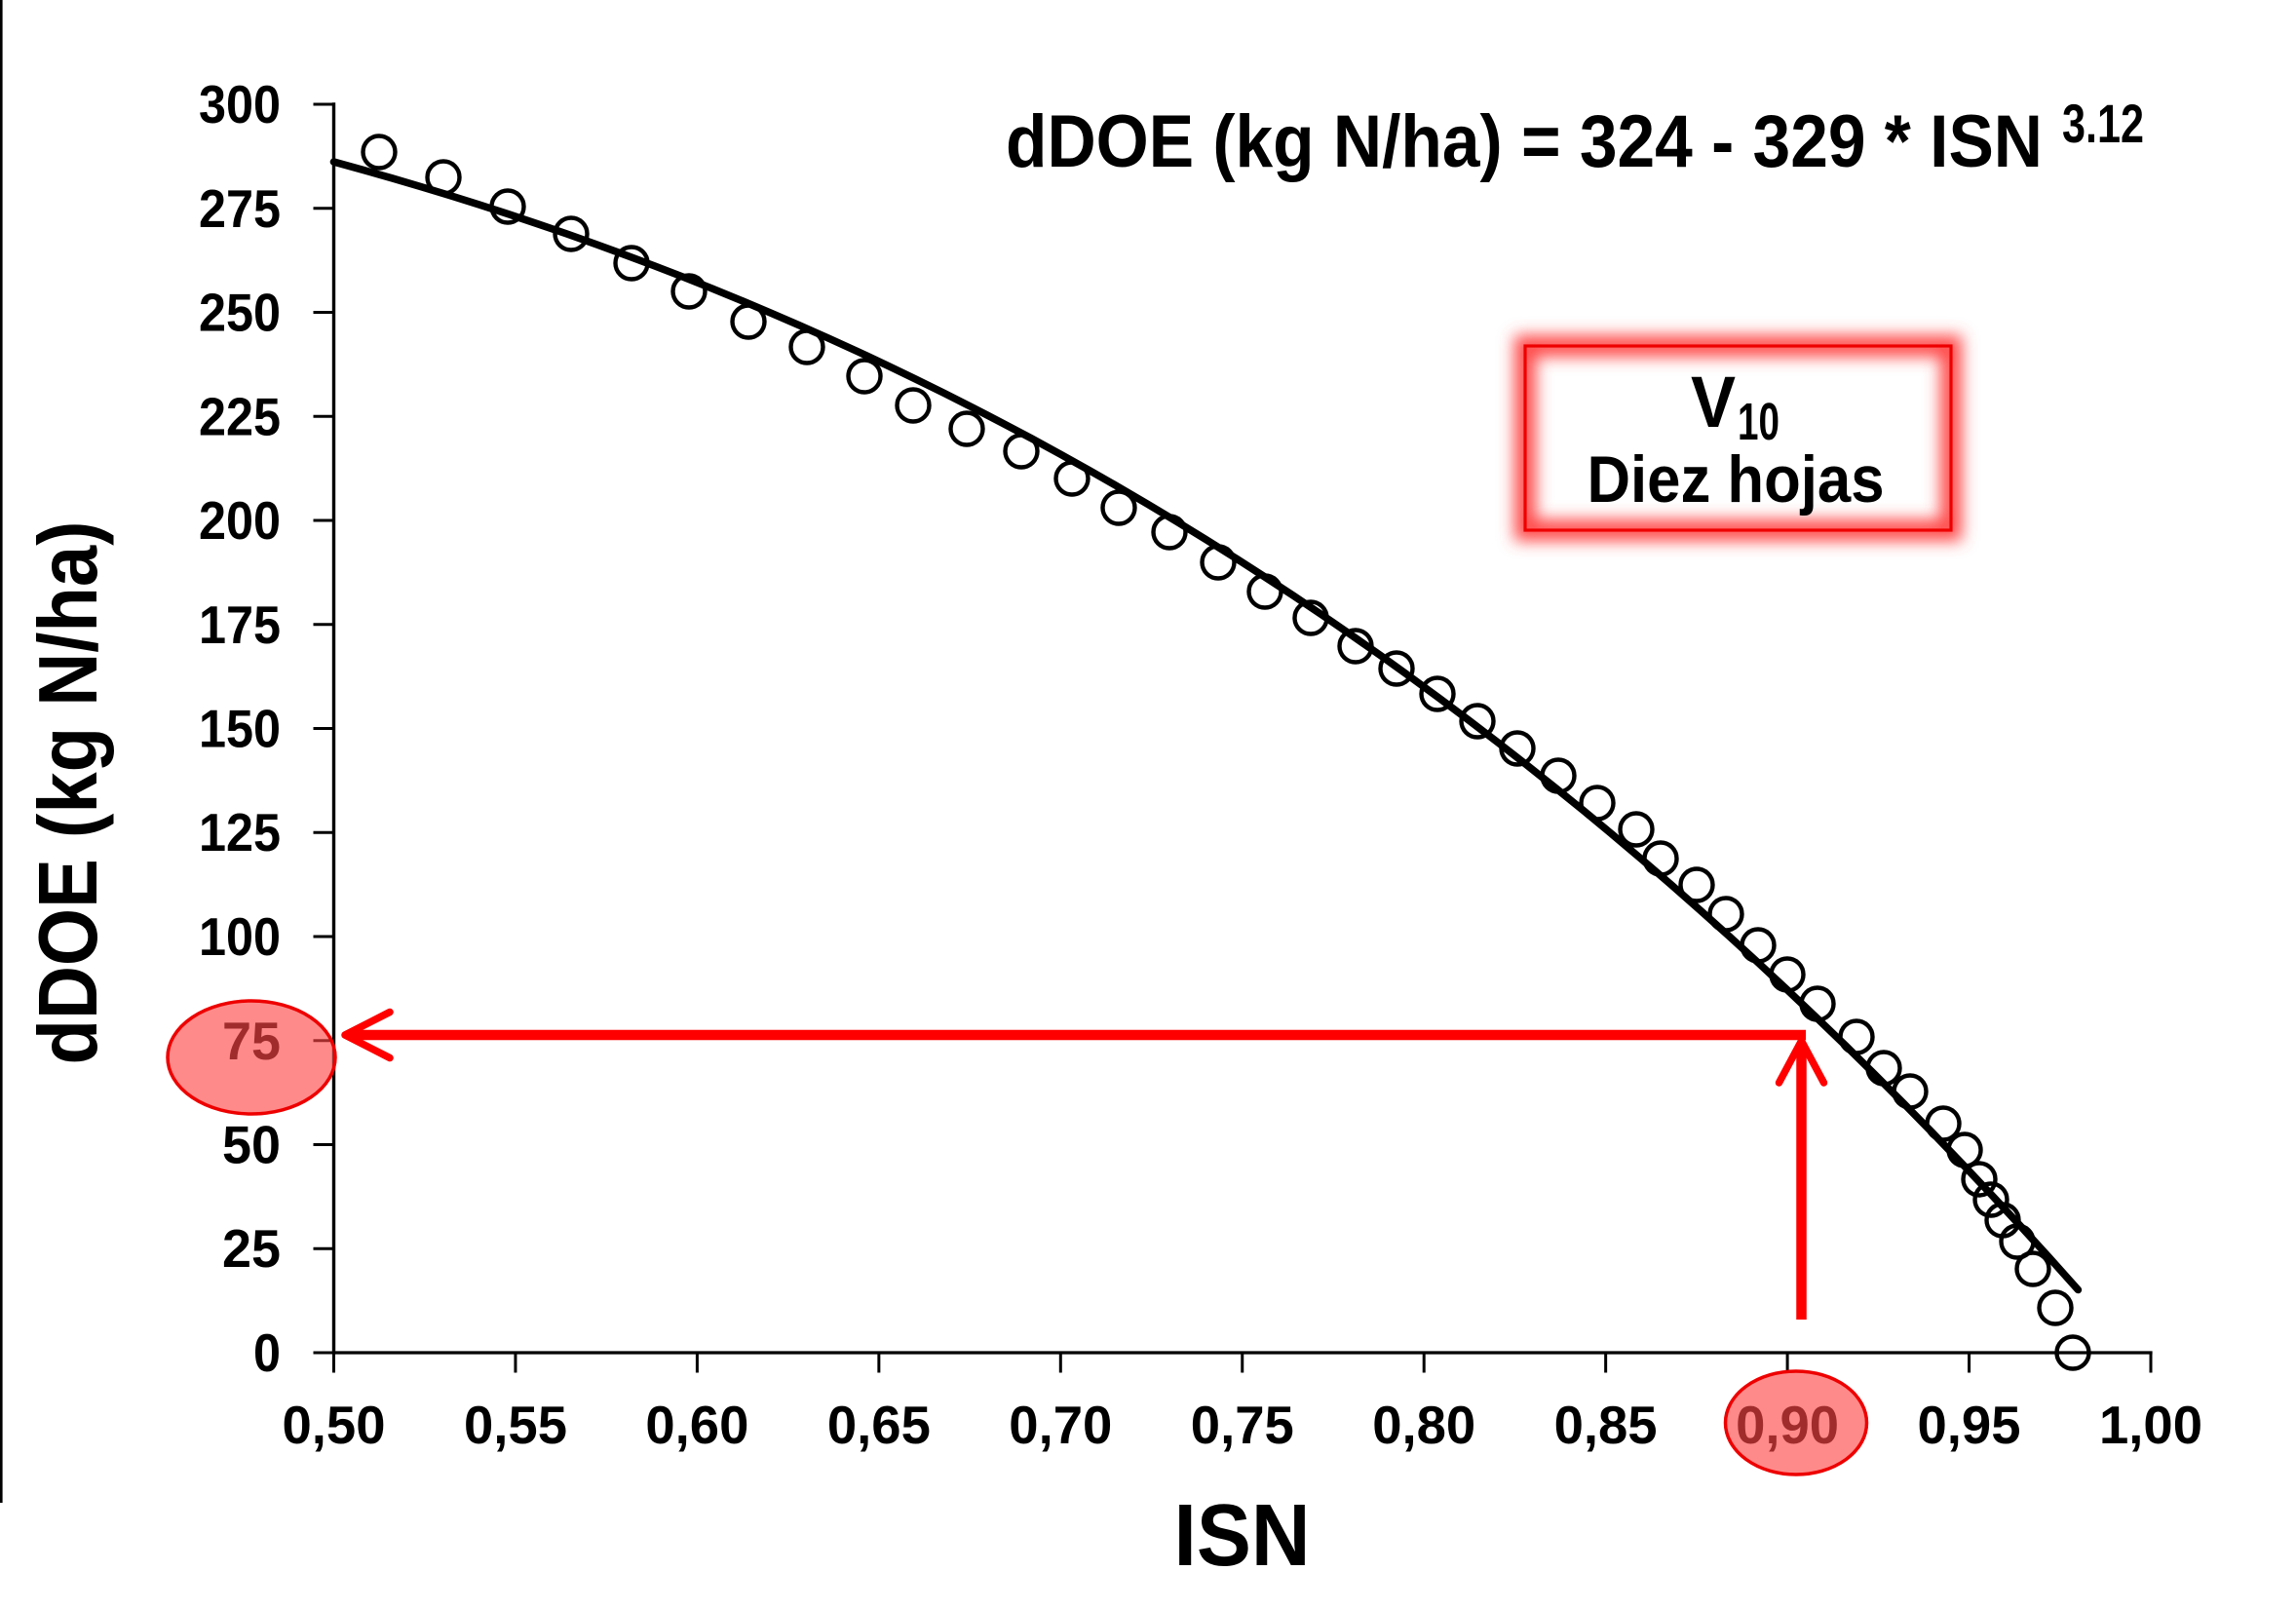 This screenshot has height=1609, width=2296. Describe the element at coordinates (1060, 1425) in the screenshot. I see `svg-text: 0,70` at that location.